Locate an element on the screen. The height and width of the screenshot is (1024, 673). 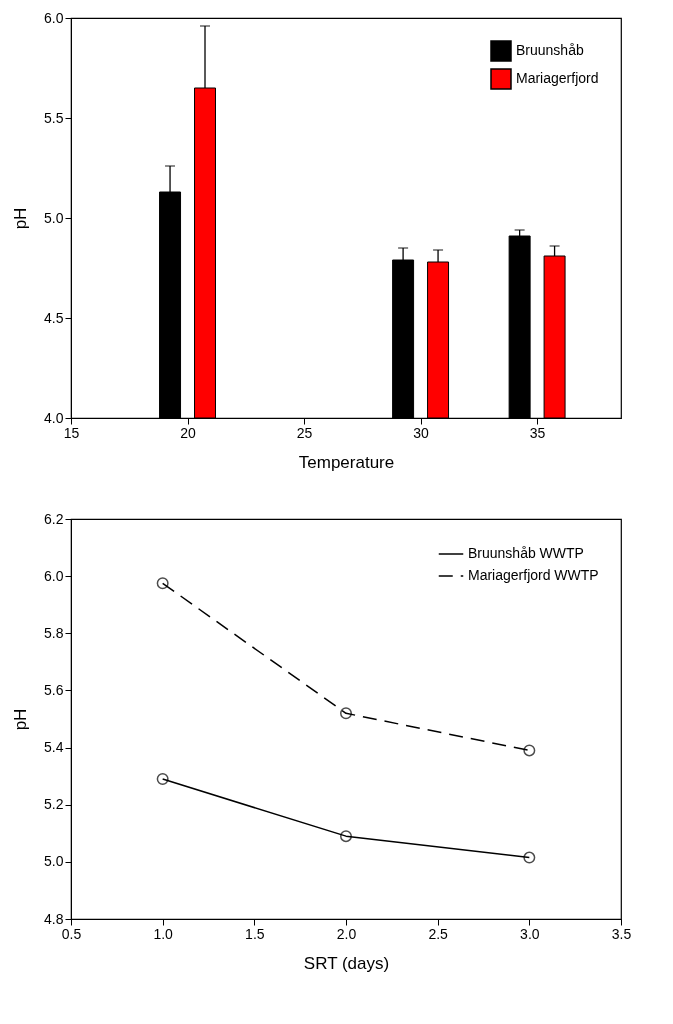
x-tick-label: 2.5 is located at coordinates (438, 933).